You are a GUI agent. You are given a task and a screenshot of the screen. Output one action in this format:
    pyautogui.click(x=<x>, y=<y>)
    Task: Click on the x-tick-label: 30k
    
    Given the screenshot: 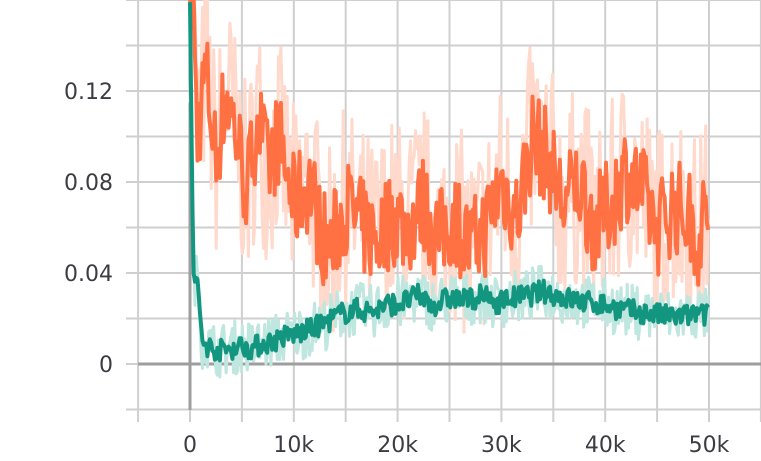 What is the action you would take?
    pyautogui.click(x=501, y=445)
    